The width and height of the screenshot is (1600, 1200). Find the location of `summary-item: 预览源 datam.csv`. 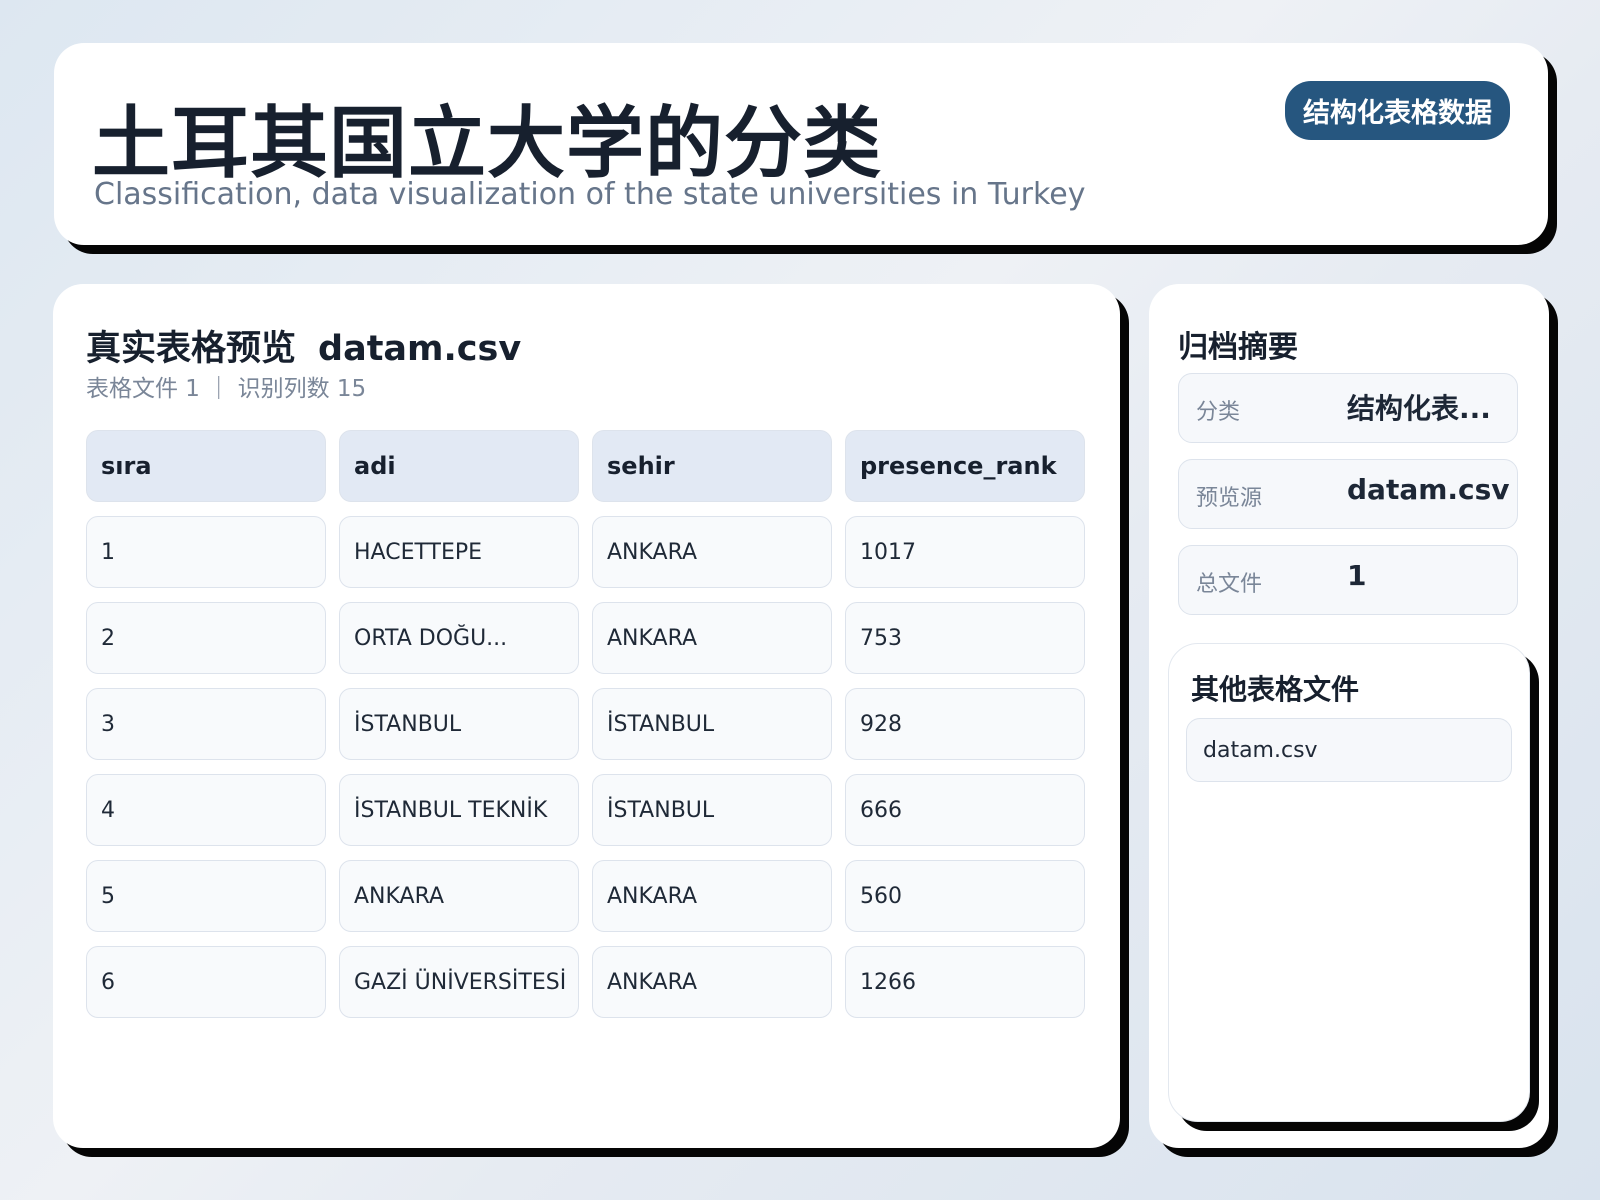

summary-item: 预览源 datam.csv is located at coordinates (1348, 494).